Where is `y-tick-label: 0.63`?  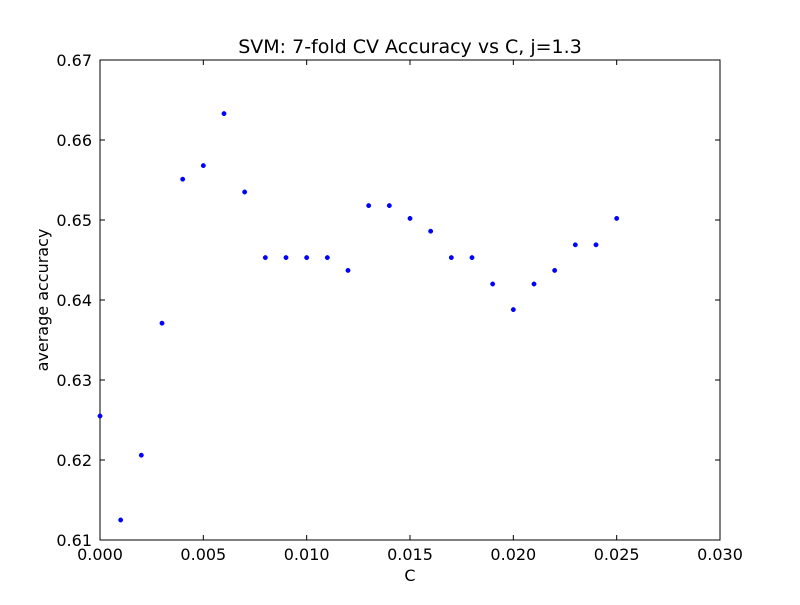 y-tick-label: 0.63 is located at coordinates (74, 380).